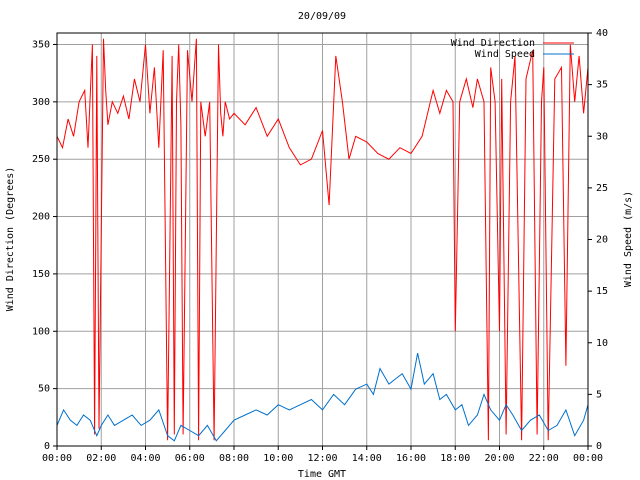 The height and width of the screenshot is (480, 640). I want to click on y-left-axis-label: Wind Direction (Degrees), so click(10, 239).